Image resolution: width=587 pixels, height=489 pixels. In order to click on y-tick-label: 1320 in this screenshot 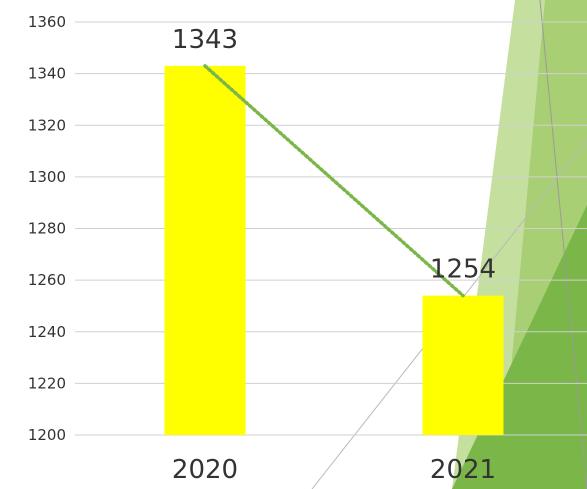, I will do `click(47, 125)`.